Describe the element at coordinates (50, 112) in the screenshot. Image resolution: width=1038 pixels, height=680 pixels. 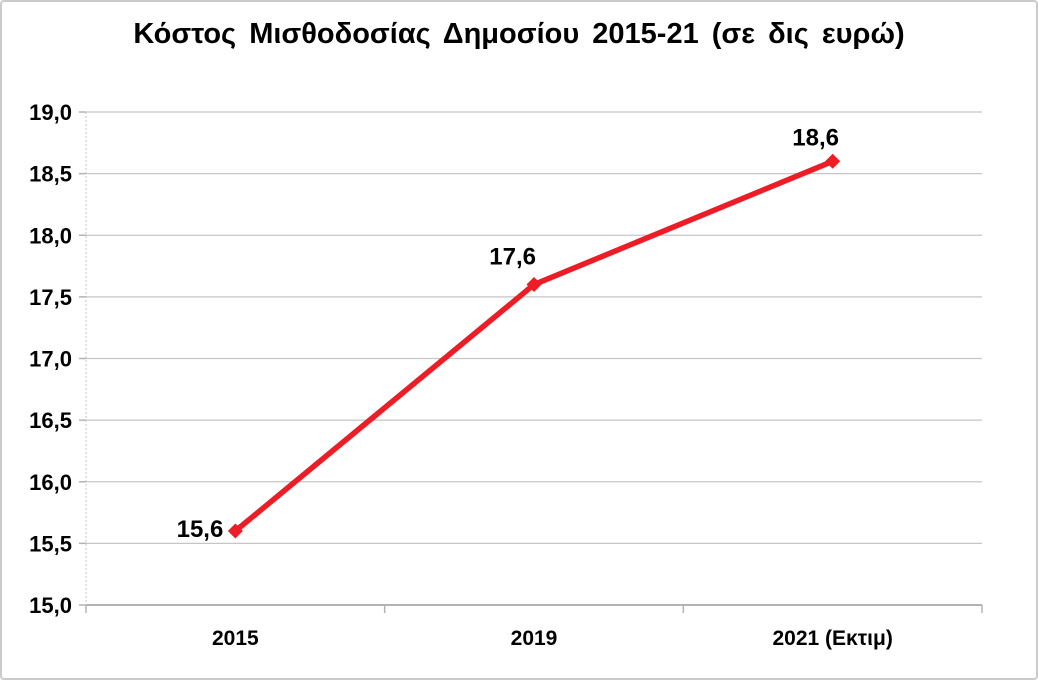
I see `y-tick-label: 19,0` at that location.